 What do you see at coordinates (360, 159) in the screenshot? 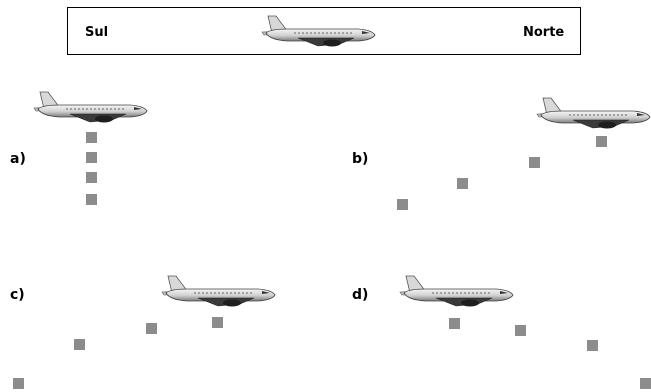
I see `option-b-label: b)` at bounding box center [360, 159].